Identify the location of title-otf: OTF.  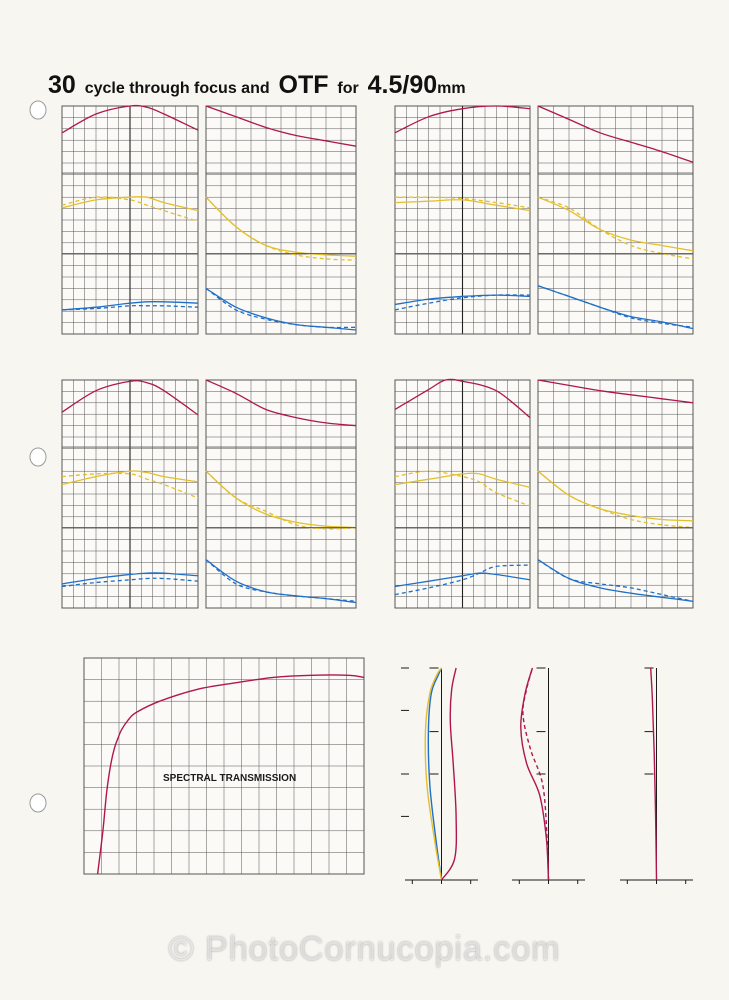
(303, 85).